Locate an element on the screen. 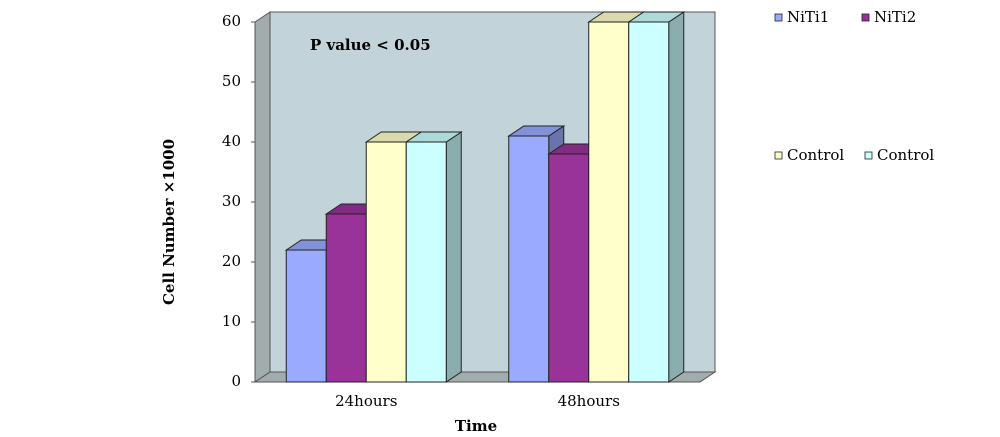 The height and width of the screenshot is (437, 1000). legend-label: NiTi2 is located at coordinates (895, 17).